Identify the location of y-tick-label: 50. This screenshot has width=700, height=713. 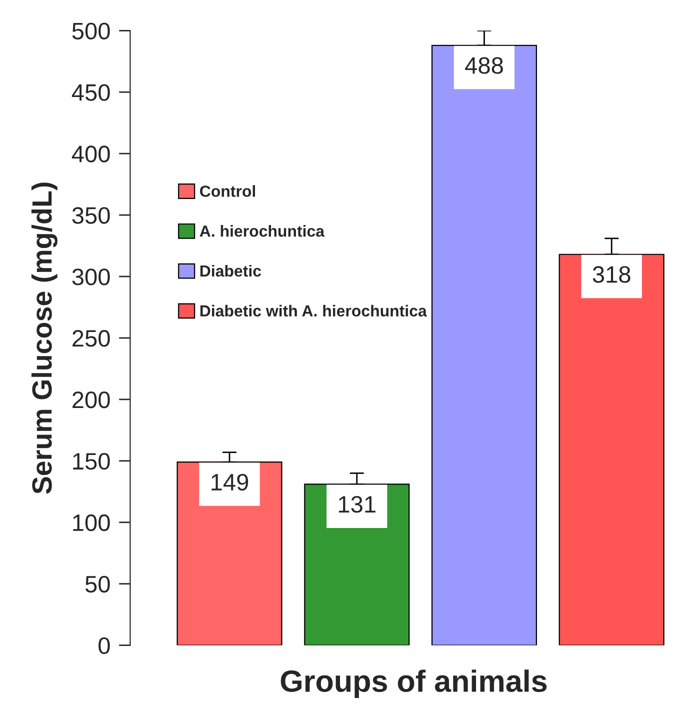
(97, 584).